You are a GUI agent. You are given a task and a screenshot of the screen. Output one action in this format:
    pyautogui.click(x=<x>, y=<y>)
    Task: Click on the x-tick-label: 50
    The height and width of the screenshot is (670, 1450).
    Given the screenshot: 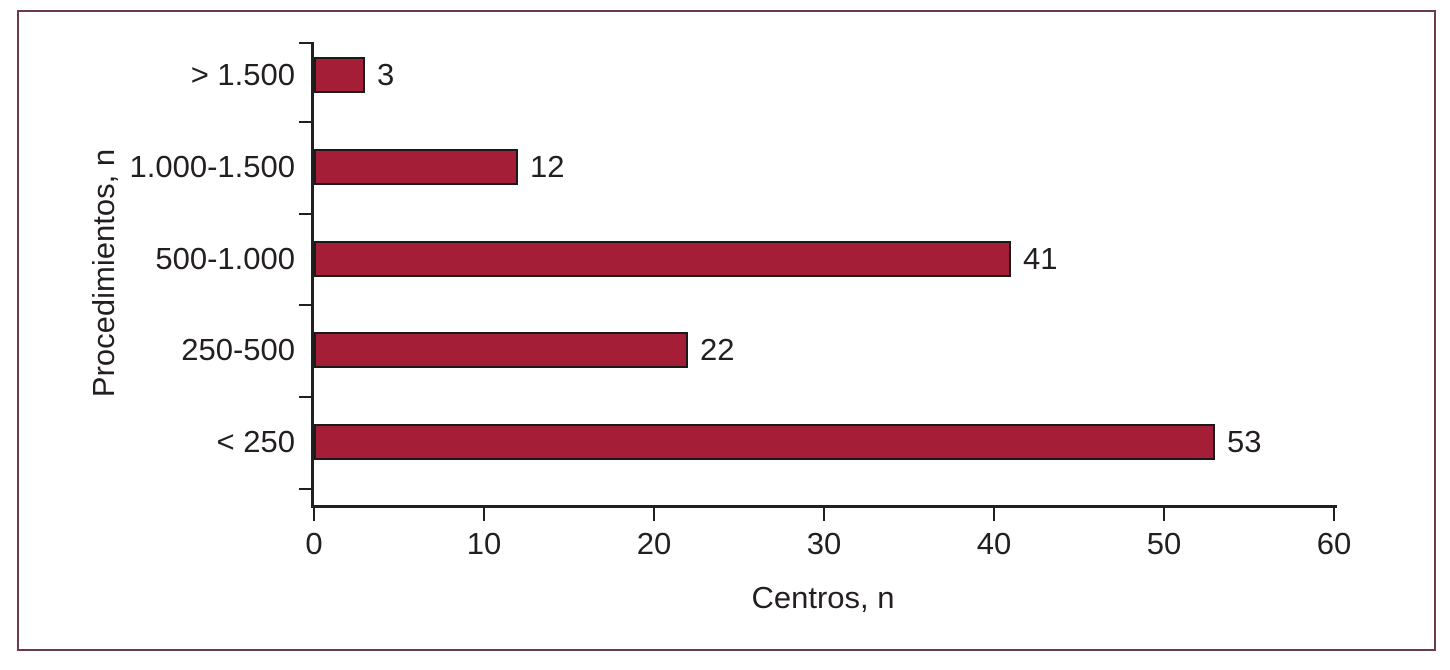 What is the action you would take?
    pyautogui.click(x=1164, y=543)
    